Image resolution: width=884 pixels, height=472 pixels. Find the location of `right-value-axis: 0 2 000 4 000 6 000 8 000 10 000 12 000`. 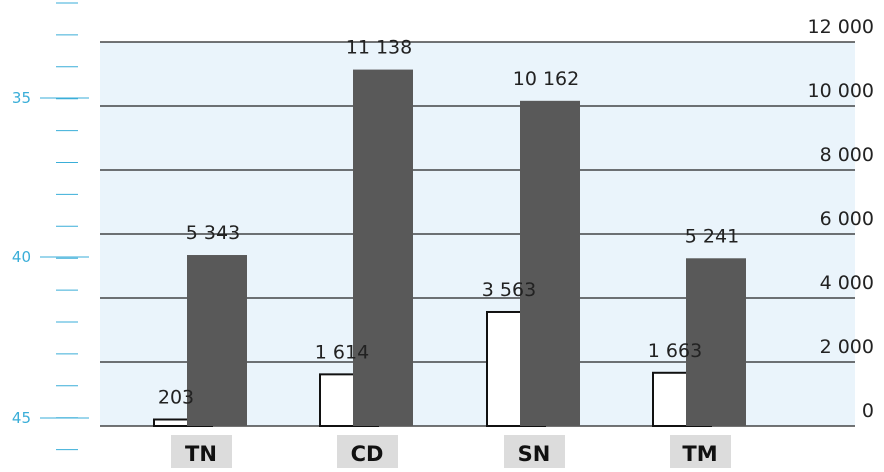

right-value-axis: 0 2 000 4 000 6 000 8 000 10 000 12 000 is located at coordinates (841, 219).